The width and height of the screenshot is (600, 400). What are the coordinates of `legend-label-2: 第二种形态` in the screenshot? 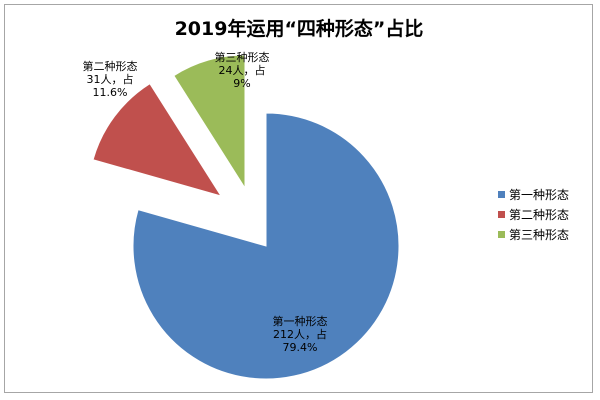 It's located at (539, 215).